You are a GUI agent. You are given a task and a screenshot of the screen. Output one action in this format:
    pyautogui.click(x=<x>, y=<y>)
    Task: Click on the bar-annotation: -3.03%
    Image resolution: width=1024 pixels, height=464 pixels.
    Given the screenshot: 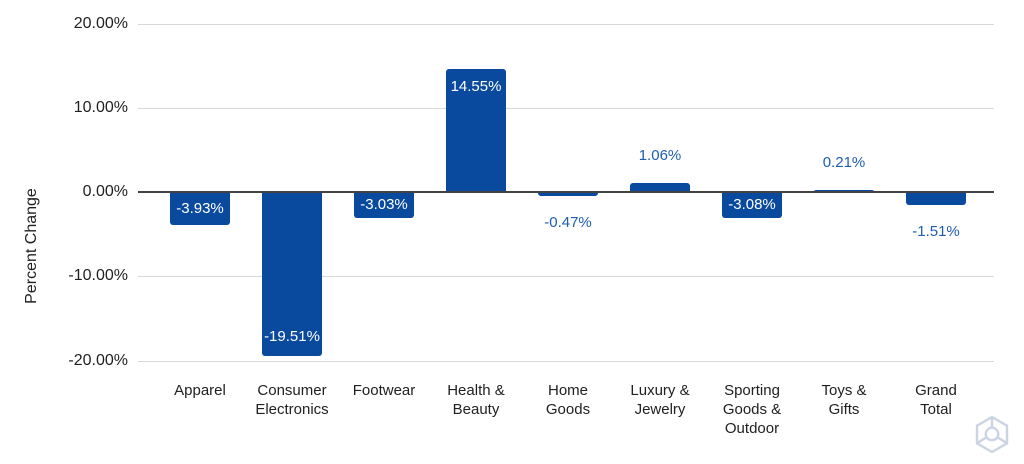 What is the action you would take?
    pyautogui.click(x=384, y=204)
    